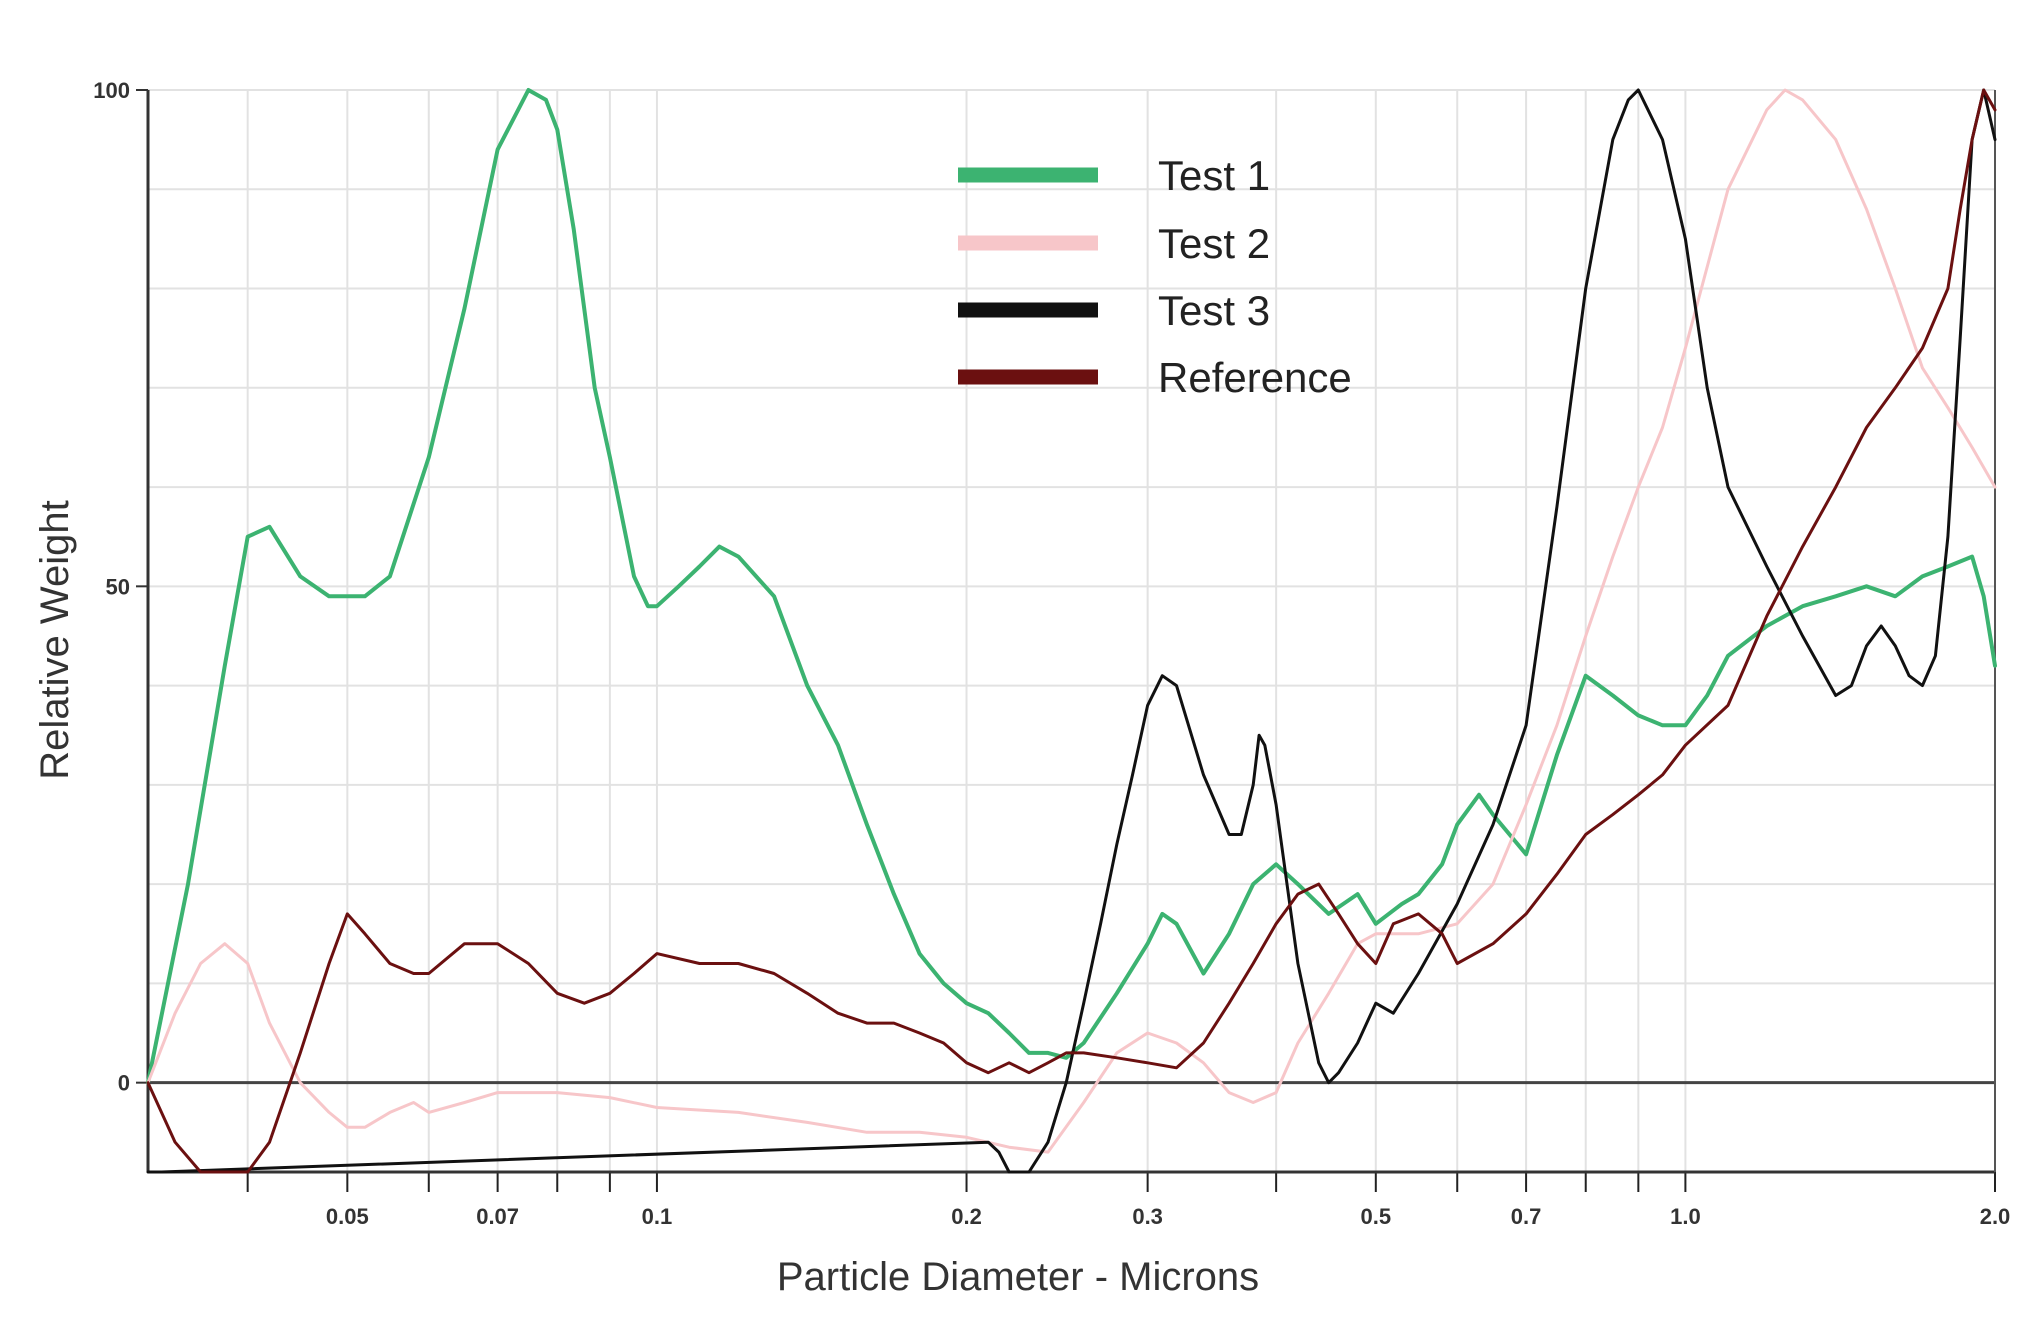 The height and width of the screenshot is (1330, 2022). What do you see at coordinates (966, 1216) in the screenshot?
I see `x-tick-label: 0.2` at bounding box center [966, 1216].